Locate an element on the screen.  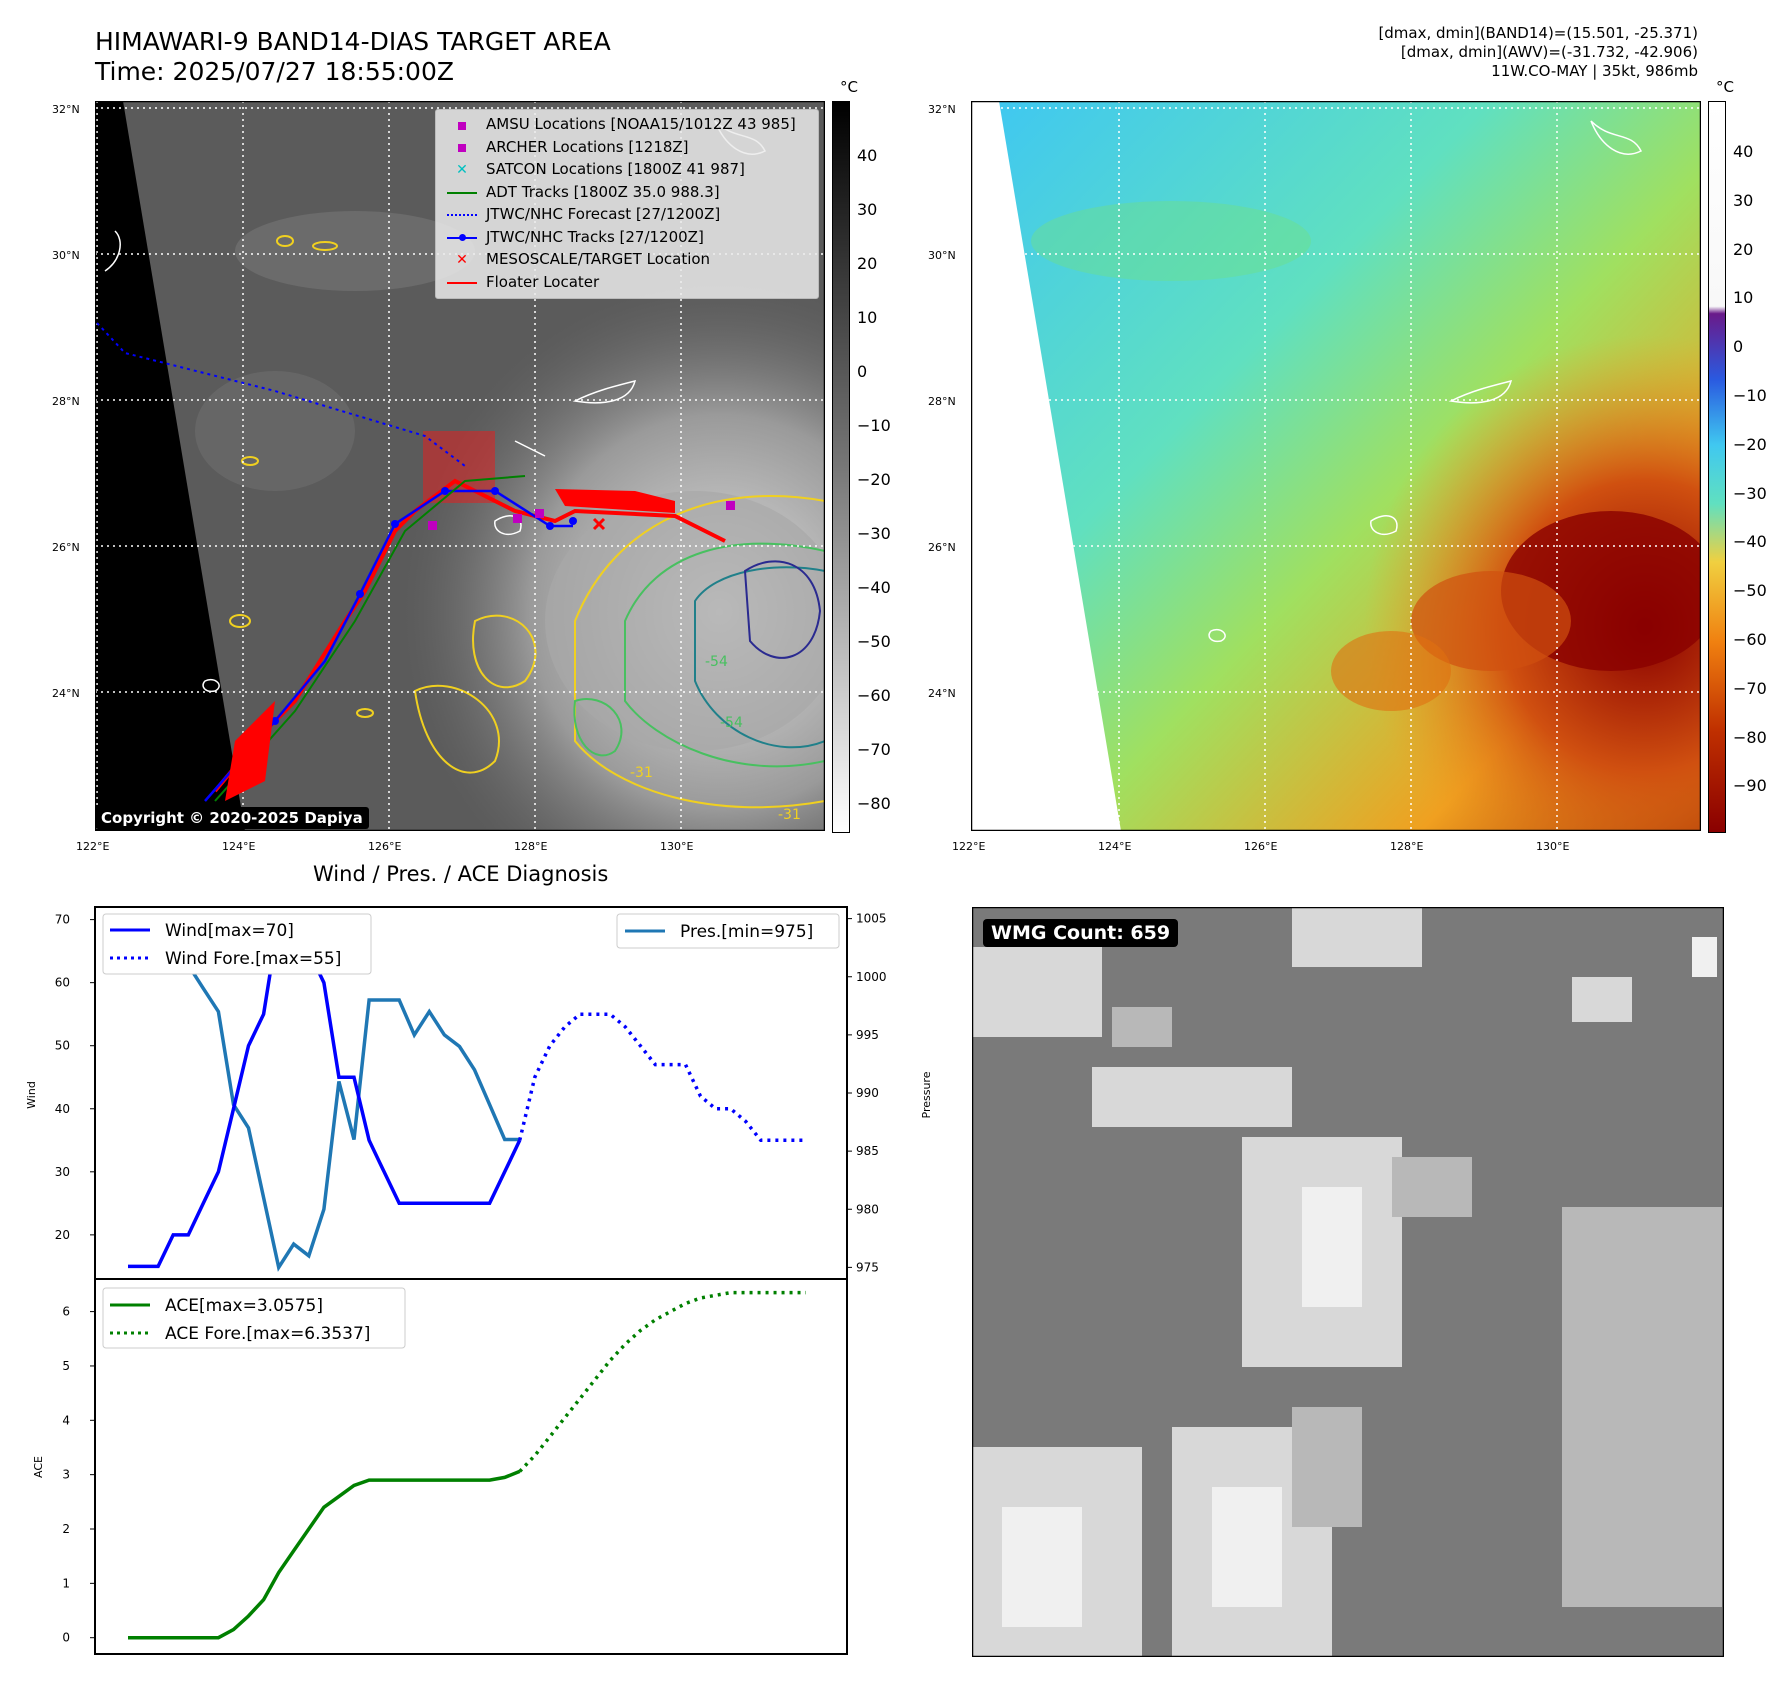
axis-tick-label: 1000 is located at coordinates (871, 977).